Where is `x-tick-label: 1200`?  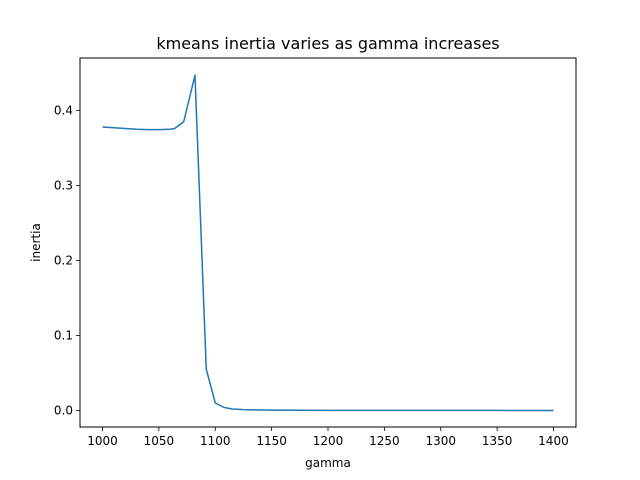
x-tick-label: 1200 is located at coordinates (328, 441).